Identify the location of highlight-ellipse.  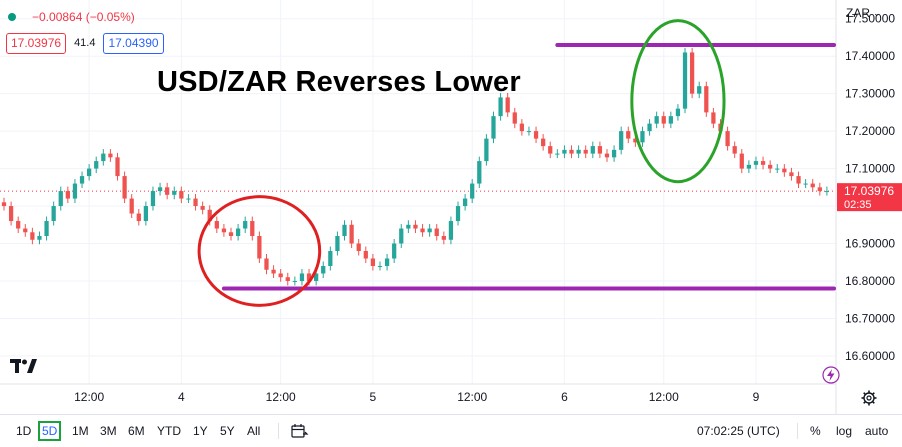
(678, 101).